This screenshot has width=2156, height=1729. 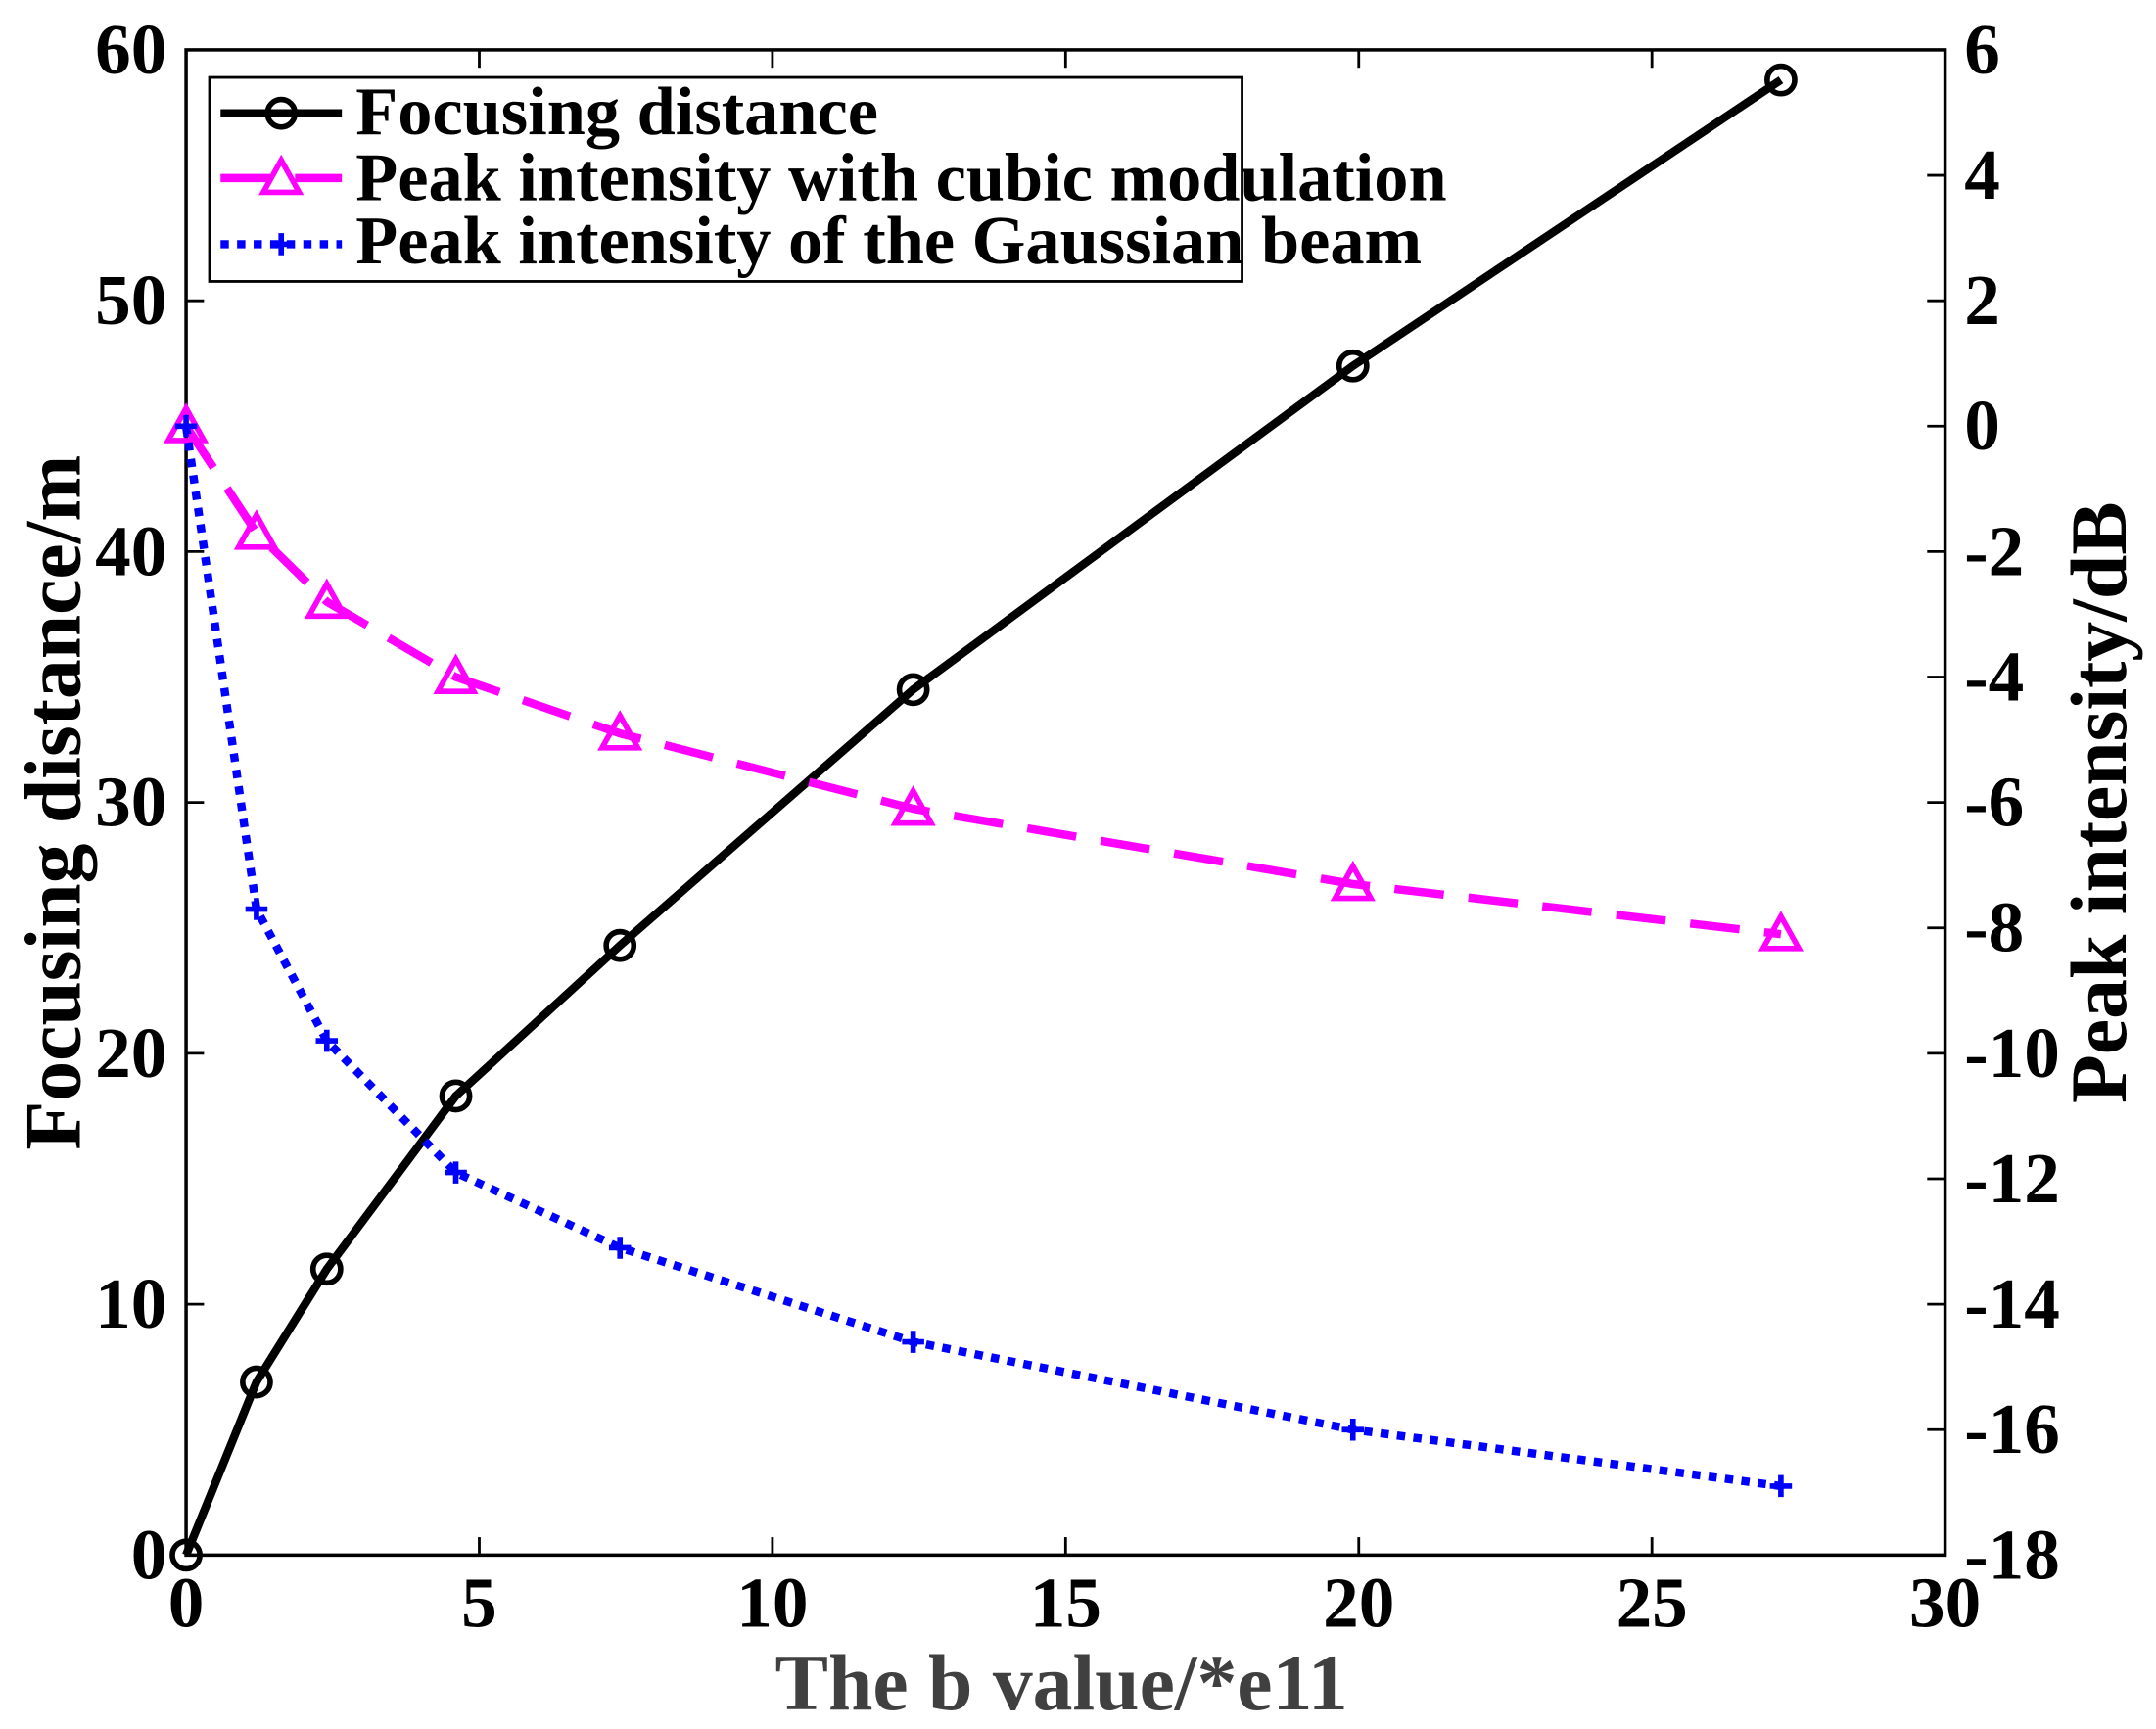 What do you see at coordinates (131, 49) in the screenshot?
I see `y-left-tick-label: 60` at bounding box center [131, 49].